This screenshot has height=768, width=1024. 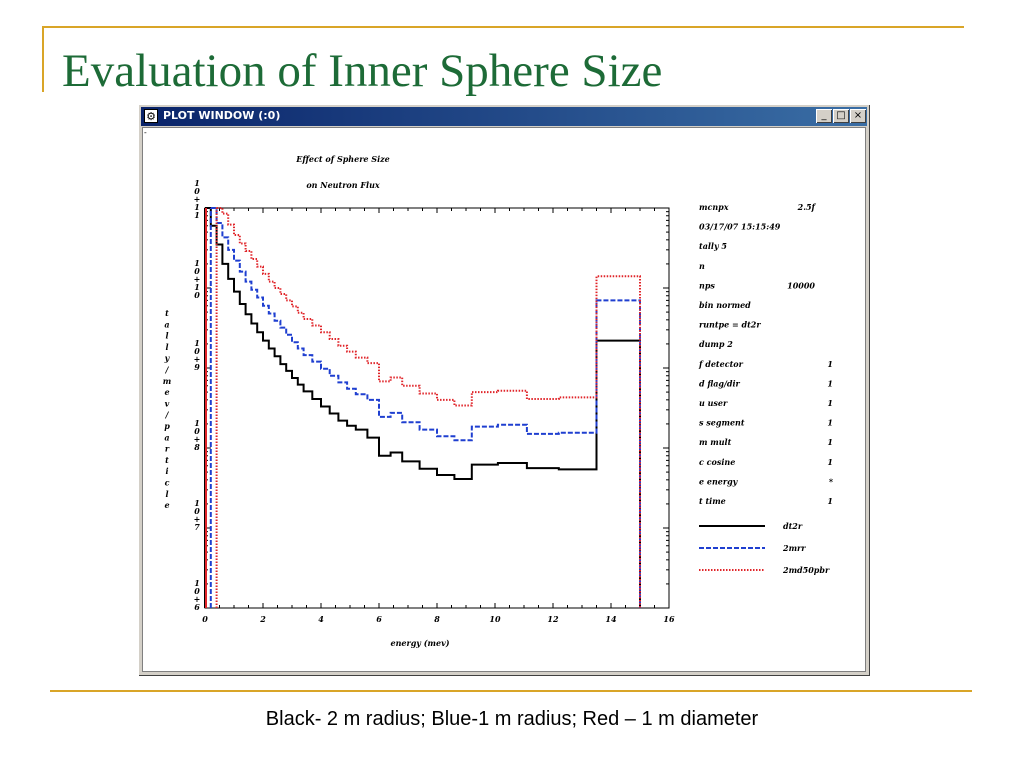 I want to click on x-tick-label: 0, so click(x=205, y=619).